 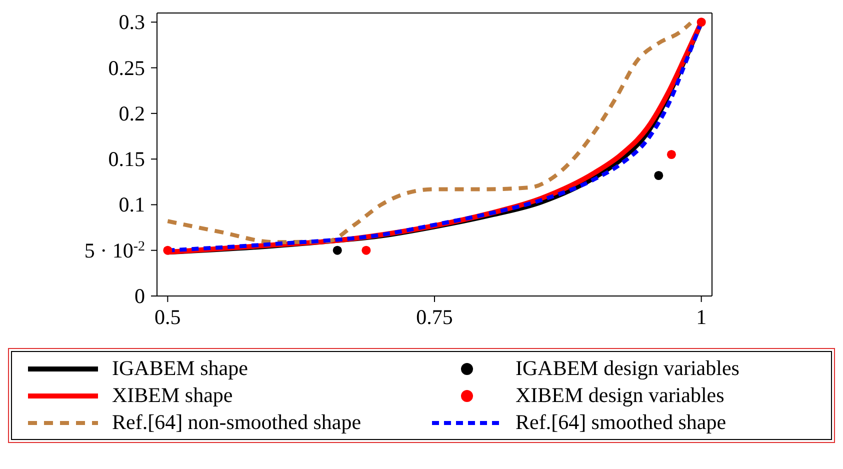 I want to click on legend-label: Ref.[64] smoothed shape, so click(x=621, y=422).